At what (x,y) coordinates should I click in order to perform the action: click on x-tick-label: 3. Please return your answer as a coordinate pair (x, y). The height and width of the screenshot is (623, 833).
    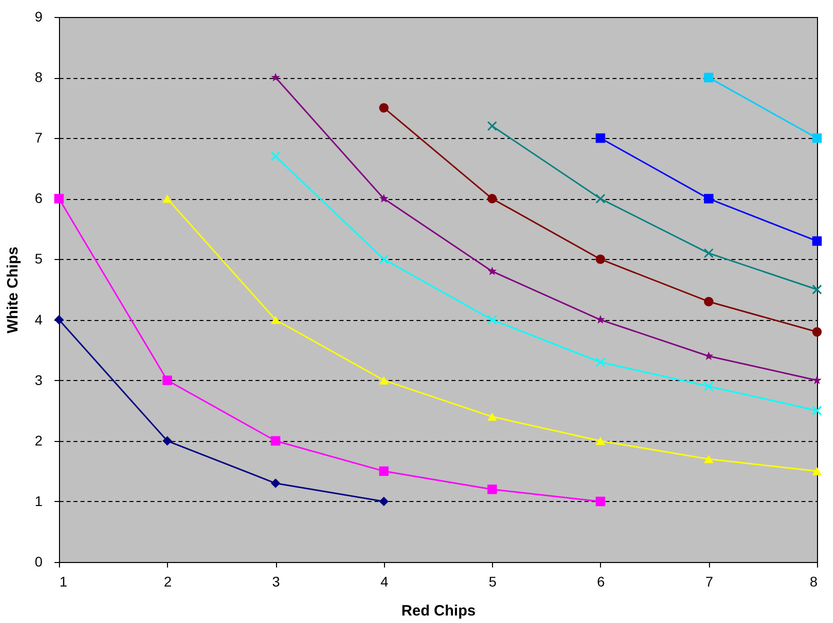
    Looking at the image, I should click on (276, 582).